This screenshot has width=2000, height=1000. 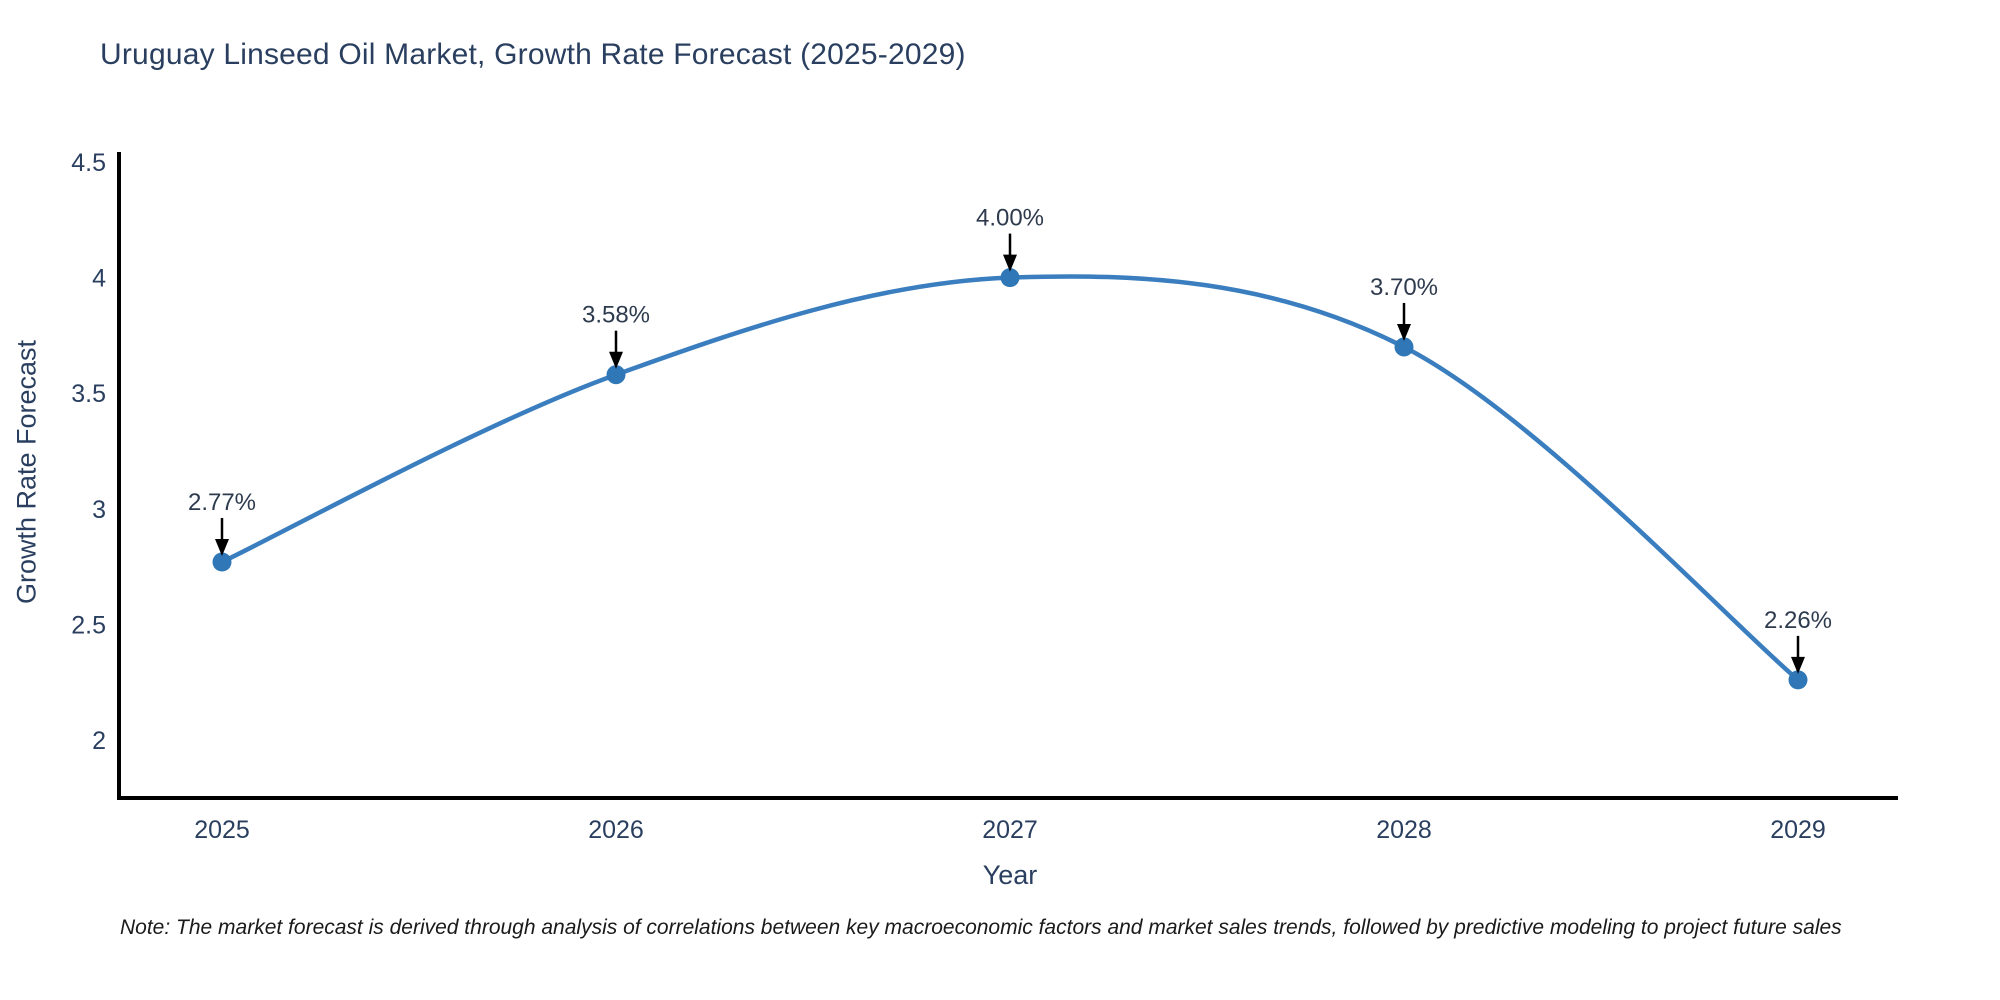 What do you see at coordinates (99, 741) in the screenshot?
I see `y-tick-label: 2` at bounding box center [99, 741].